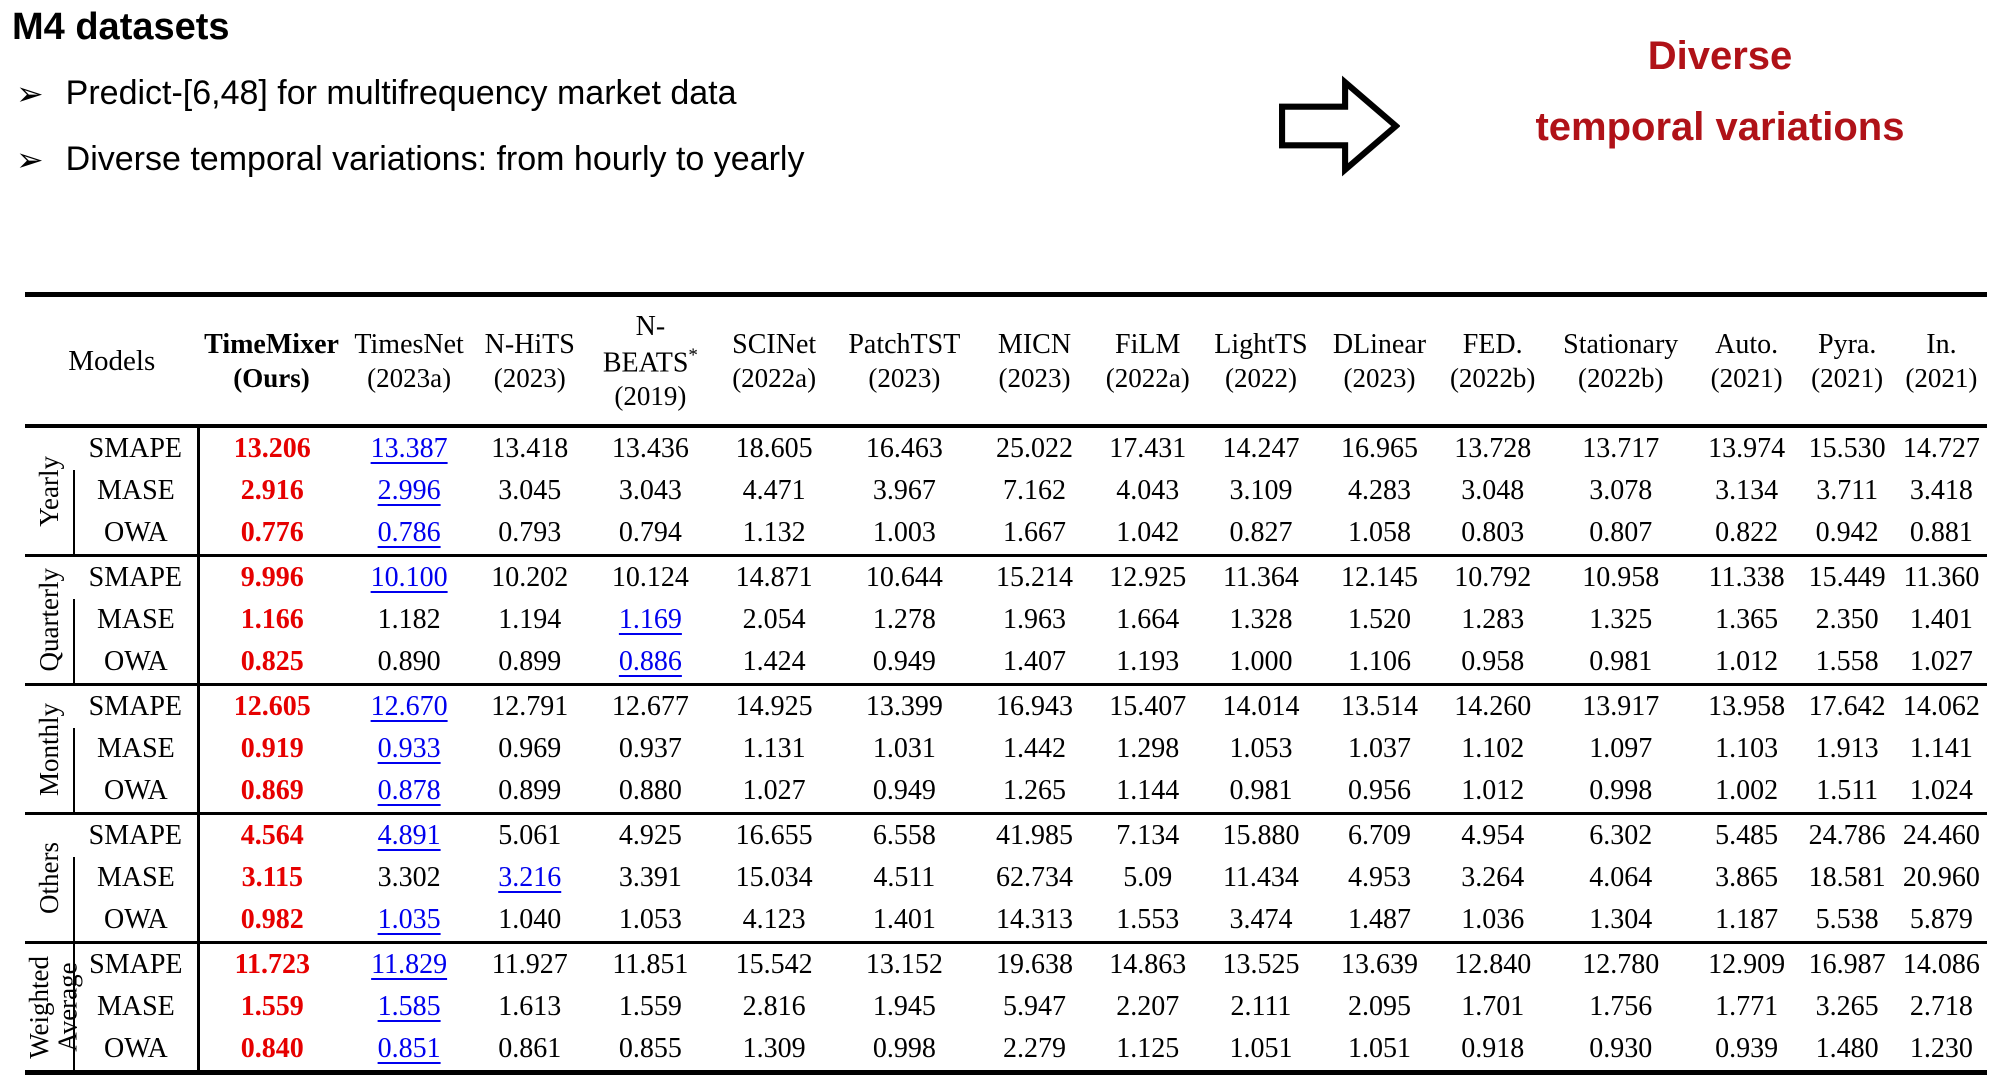  I want to click on rotated-group-label: Weighted Average, so click(53, 1007).